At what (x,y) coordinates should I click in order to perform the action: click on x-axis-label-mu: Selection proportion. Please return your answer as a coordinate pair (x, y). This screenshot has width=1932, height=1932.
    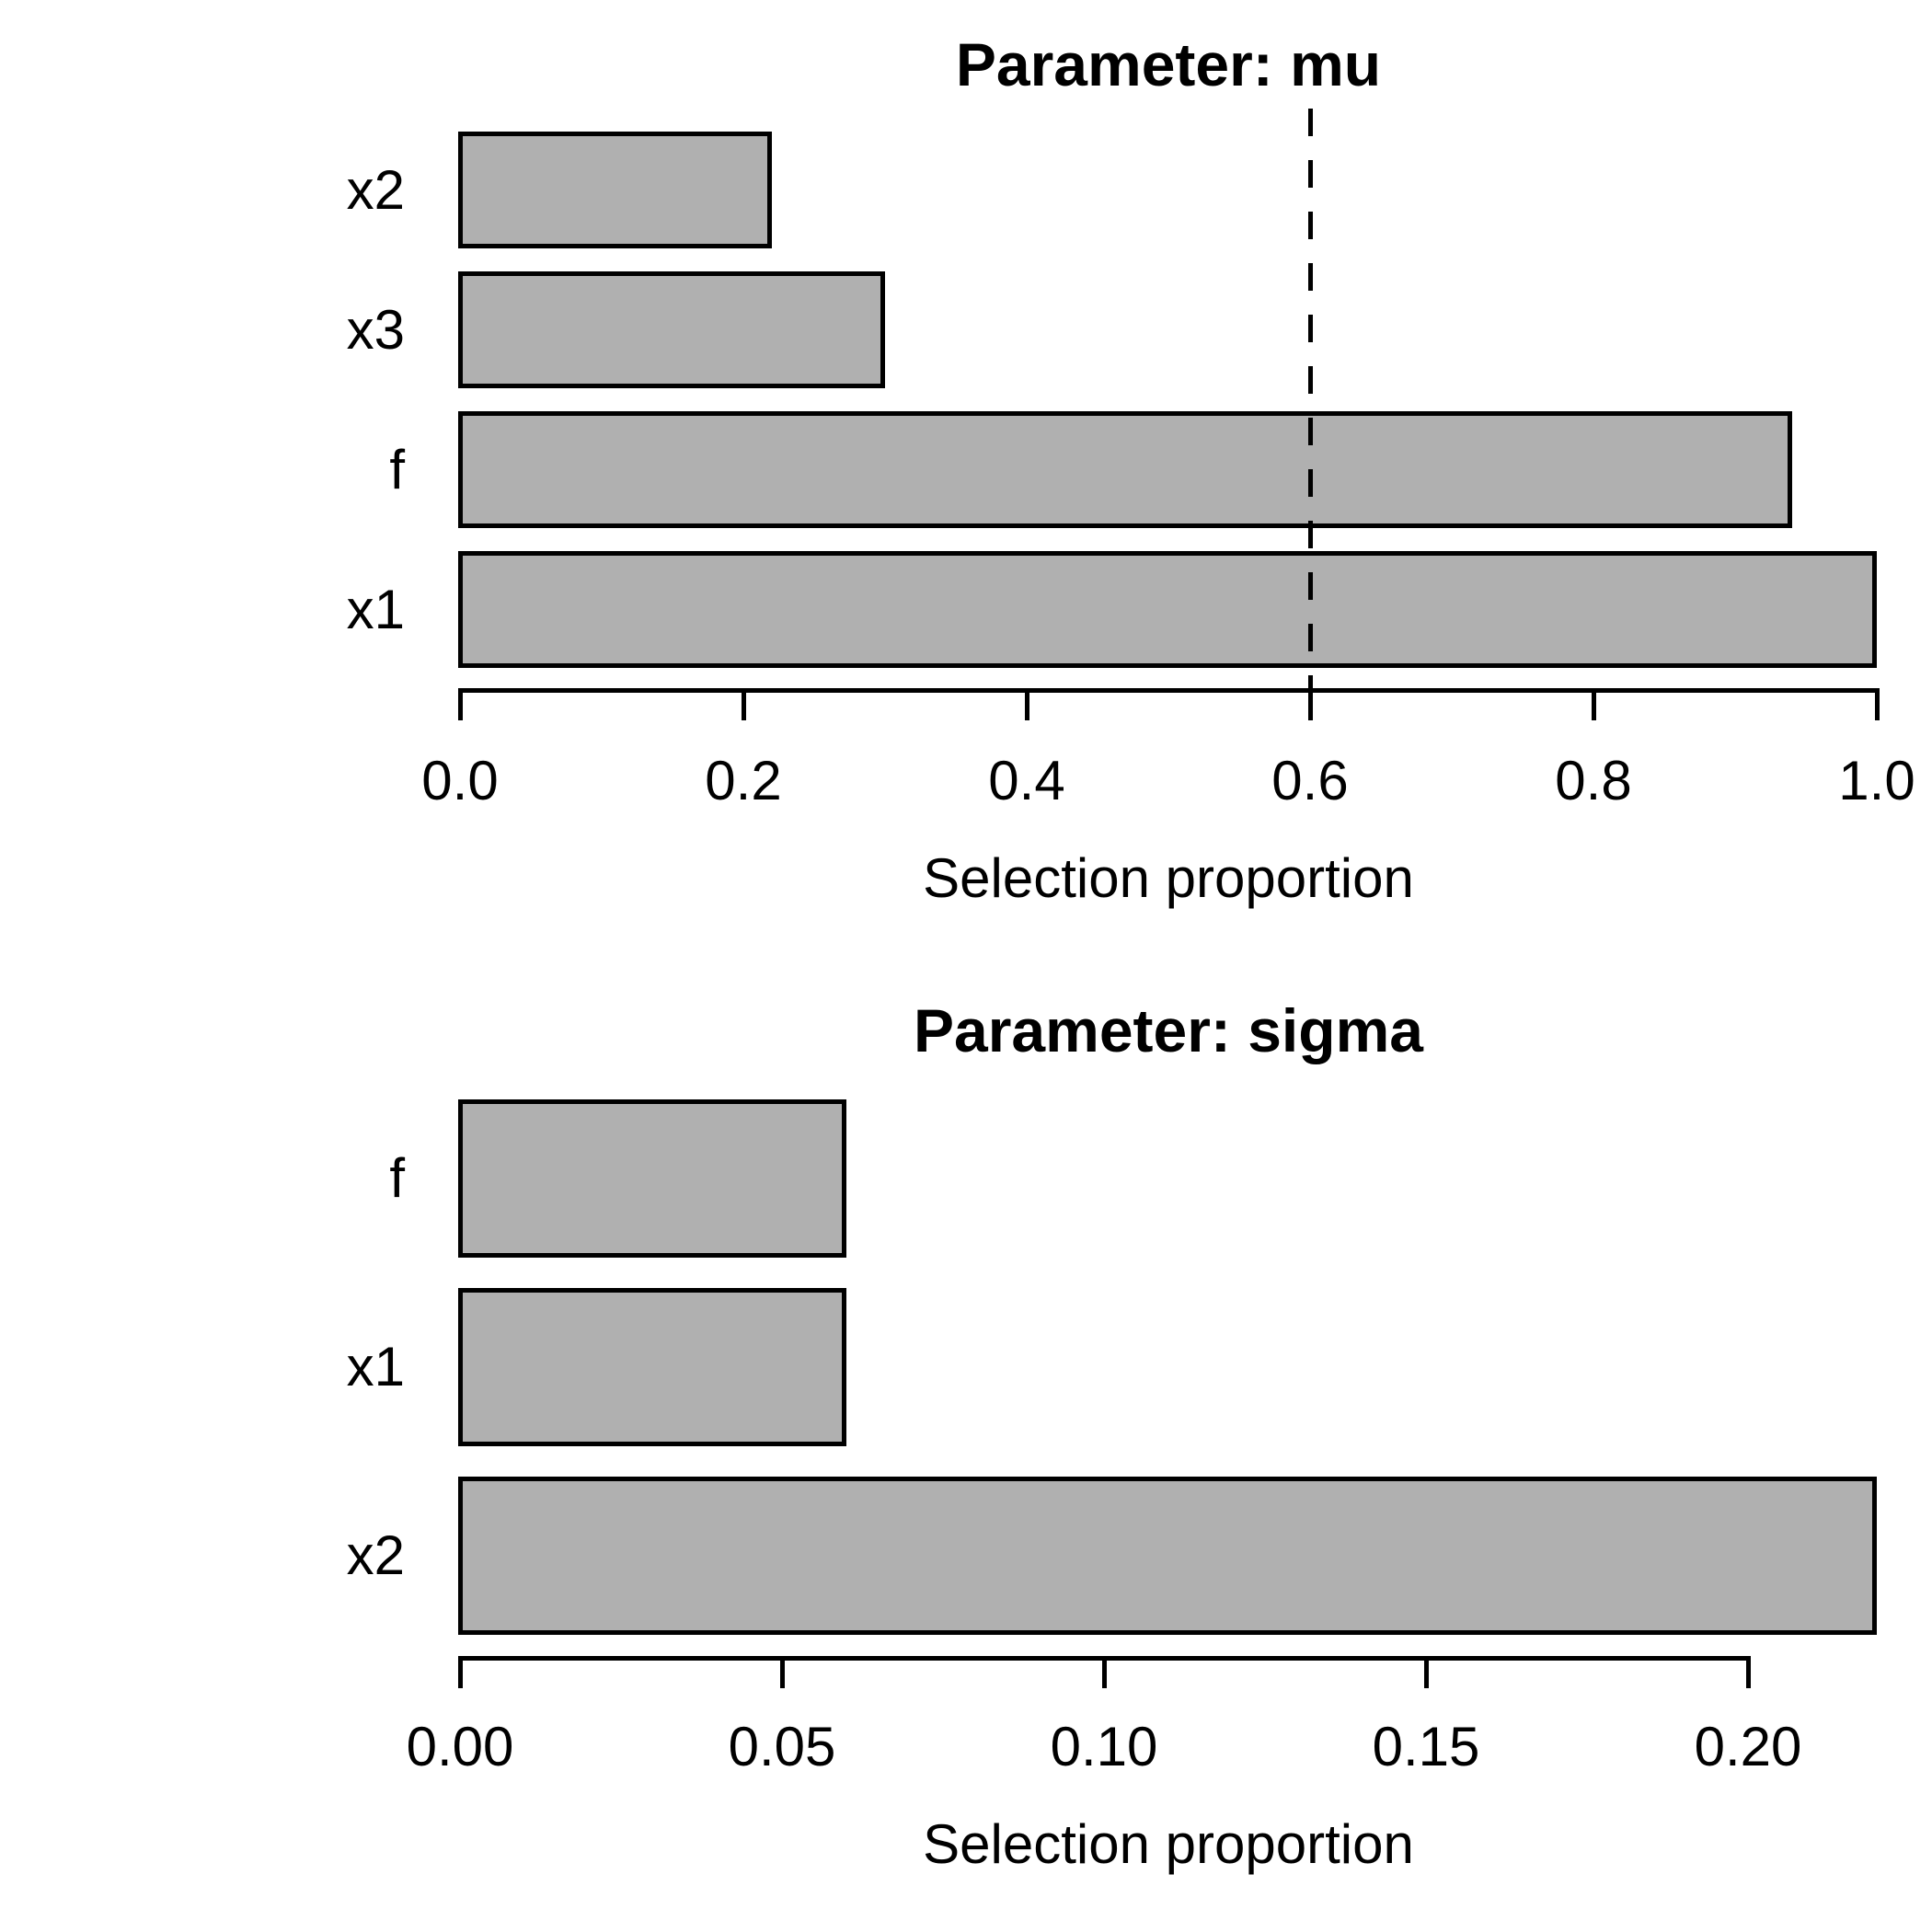
    Looking at the image, I should click on (1168, 878).